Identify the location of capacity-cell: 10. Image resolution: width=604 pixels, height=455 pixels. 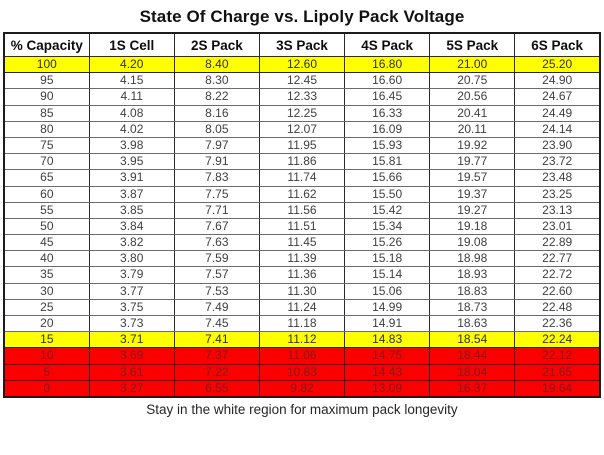
(46, 356).